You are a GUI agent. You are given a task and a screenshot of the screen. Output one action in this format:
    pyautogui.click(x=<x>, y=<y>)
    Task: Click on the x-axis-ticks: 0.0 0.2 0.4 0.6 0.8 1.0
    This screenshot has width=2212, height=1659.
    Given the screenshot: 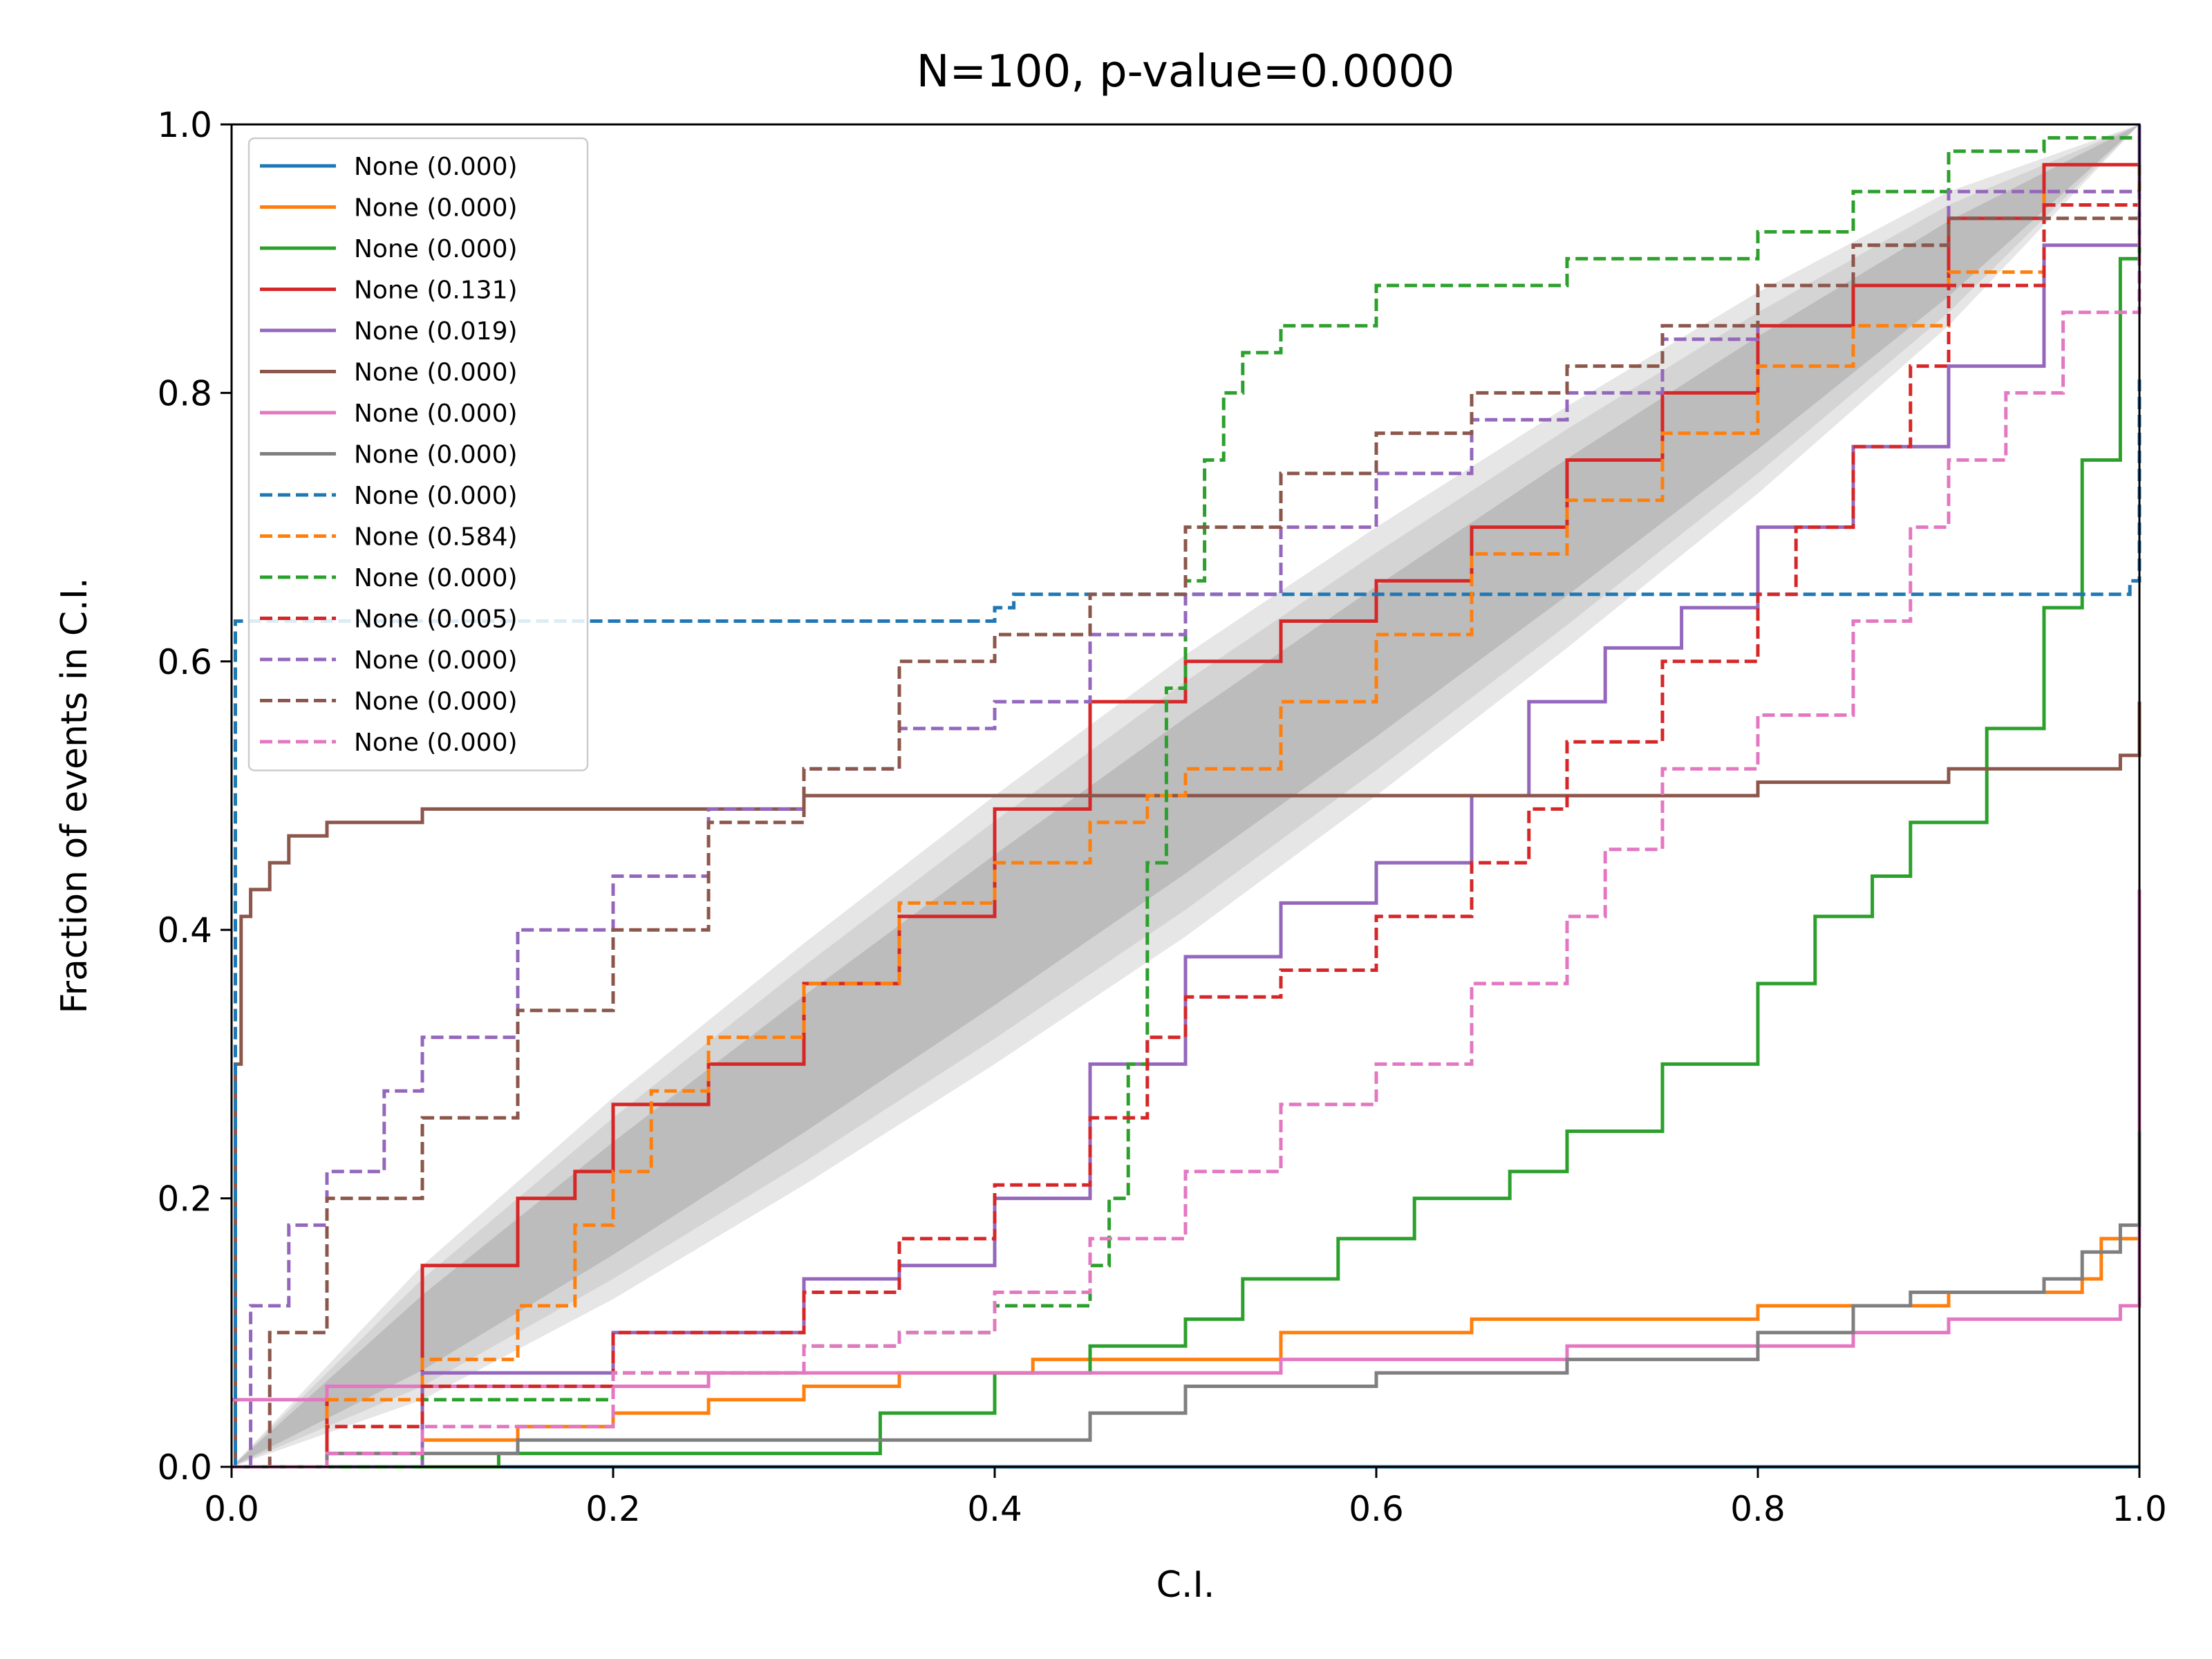 What is the action you would take?
    pyautogui.click(x=1185, y=1498)
    